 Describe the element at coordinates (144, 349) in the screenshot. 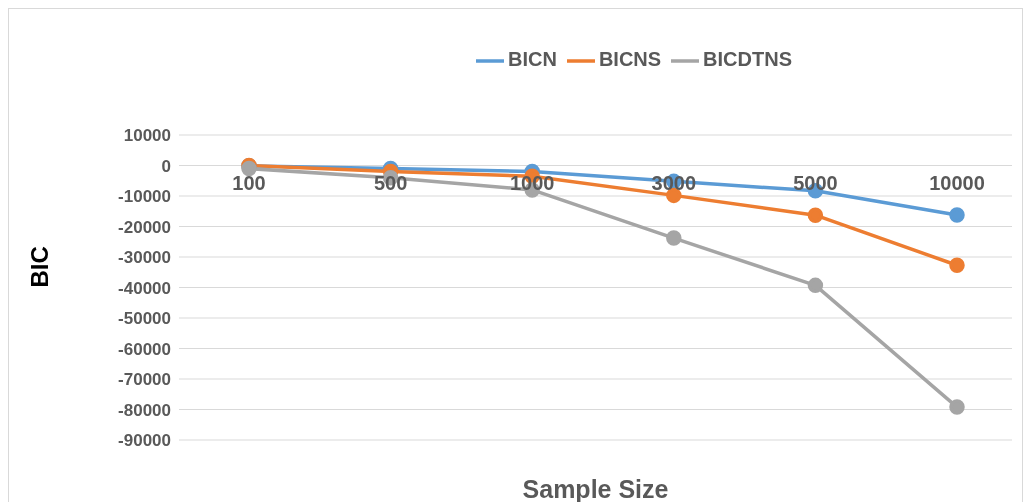

I see `y-tick-label: -60000` at that location.